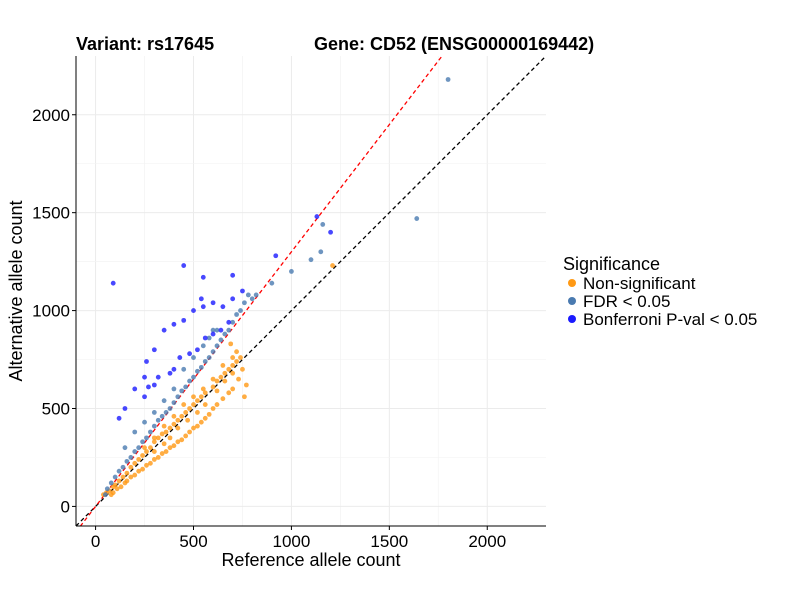  What do you see at coordinates (16, 290) in the screenshot?
I see `y-axis-title: Alternative allele count` at bounding box center [16, 290].